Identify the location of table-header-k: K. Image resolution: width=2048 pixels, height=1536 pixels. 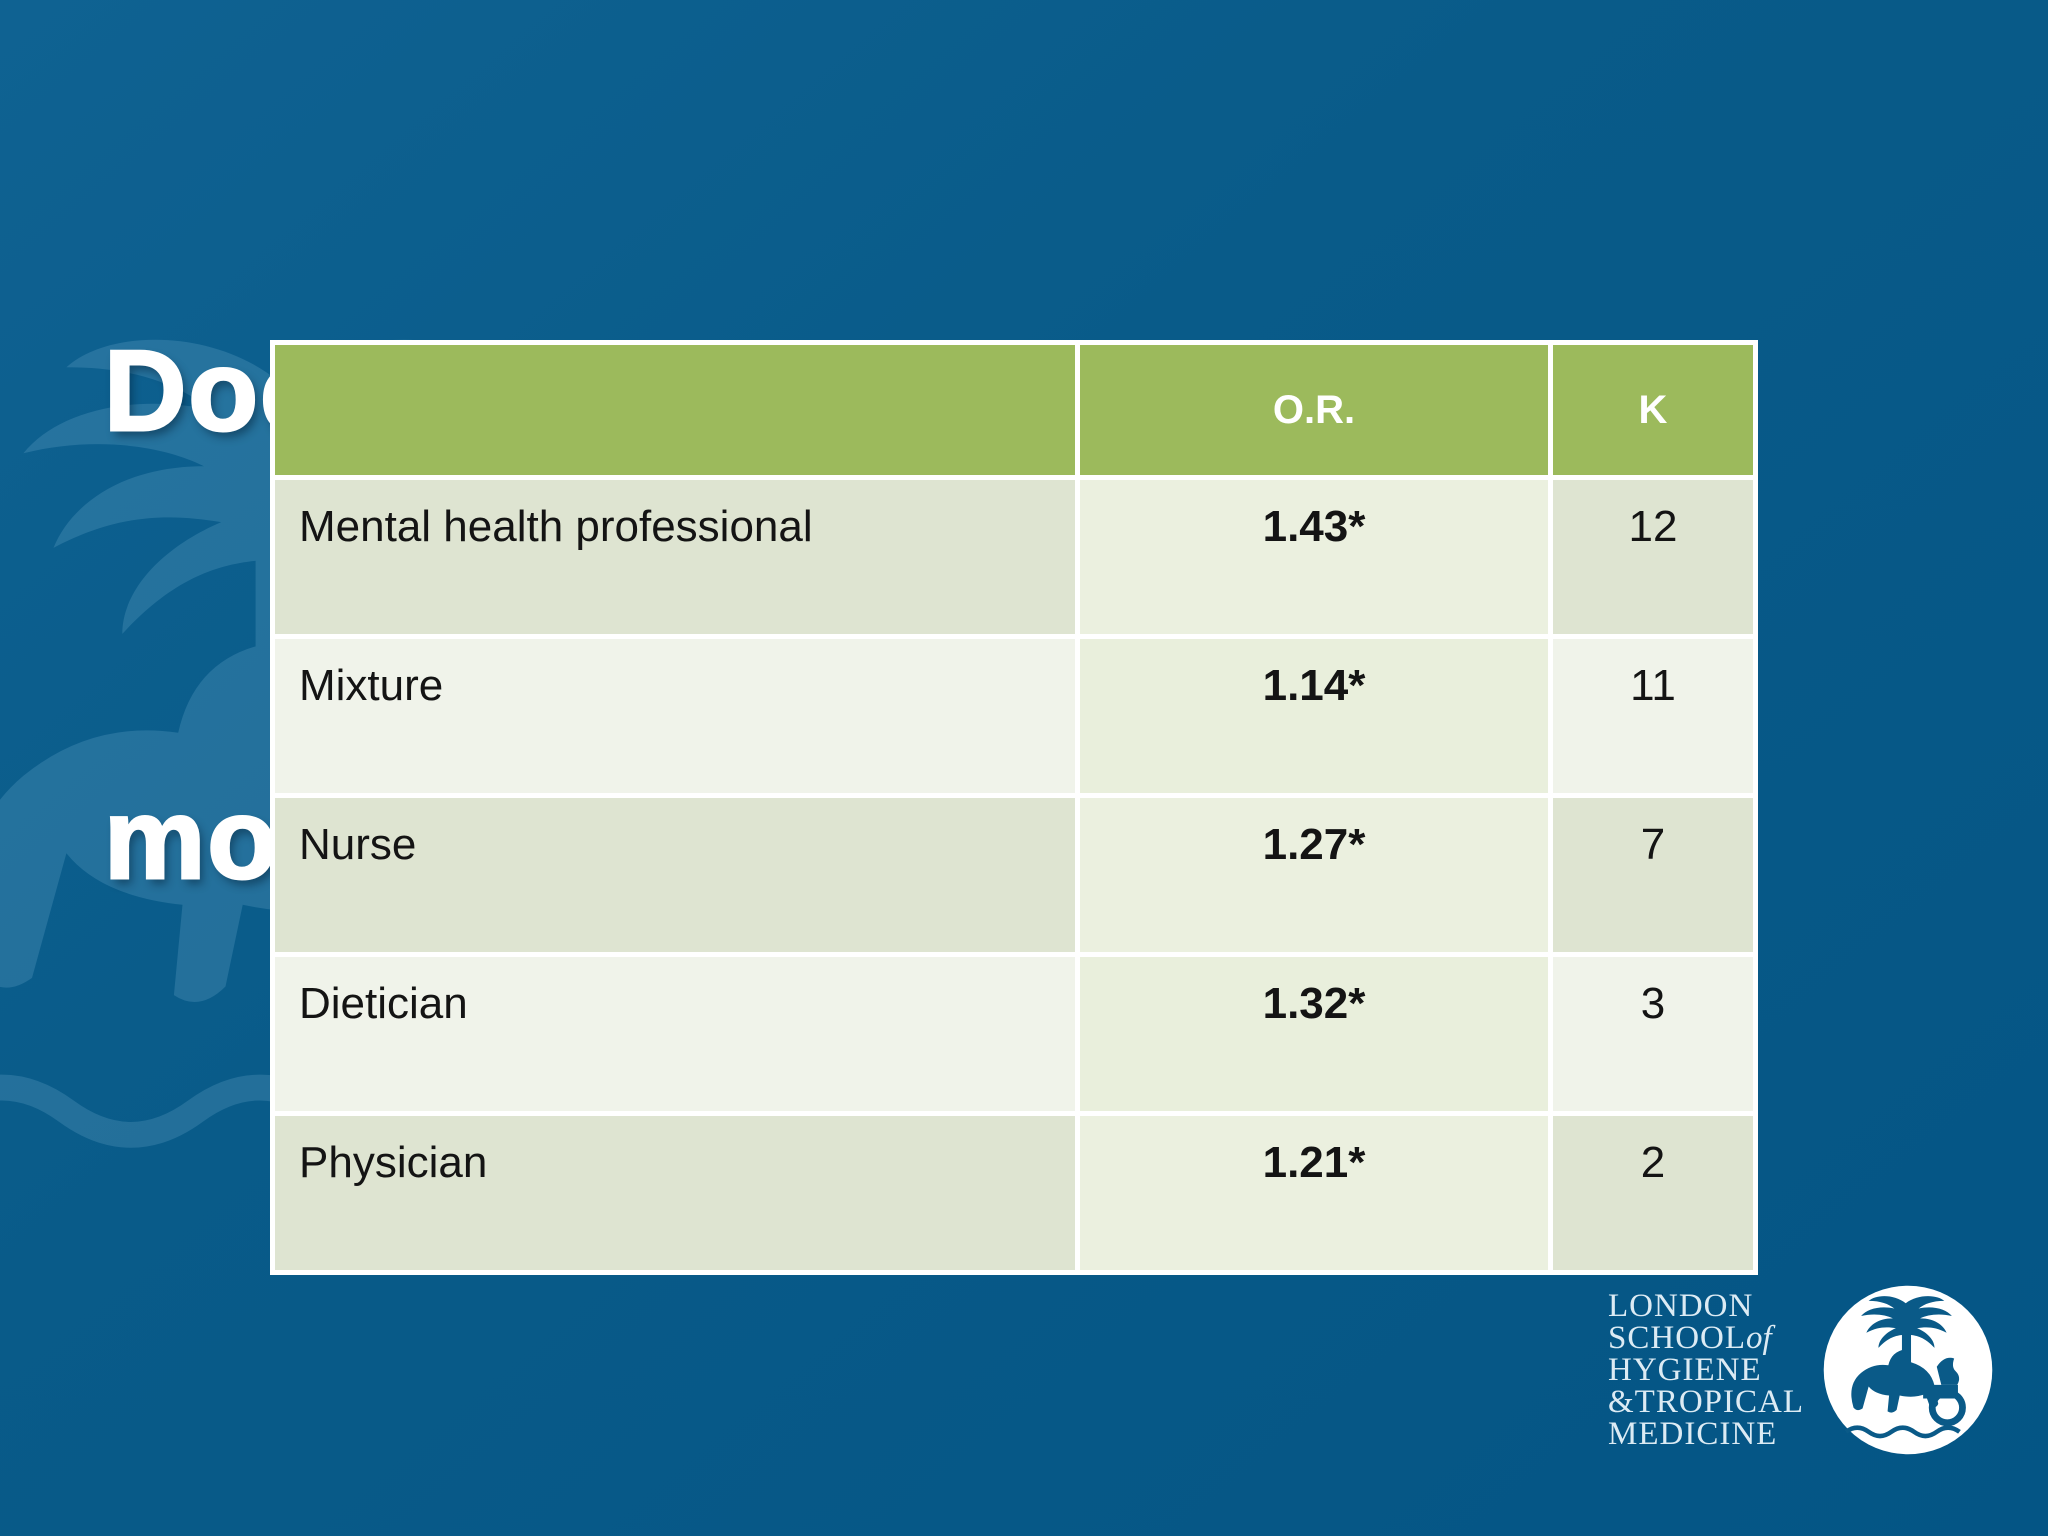
(1653, 410).